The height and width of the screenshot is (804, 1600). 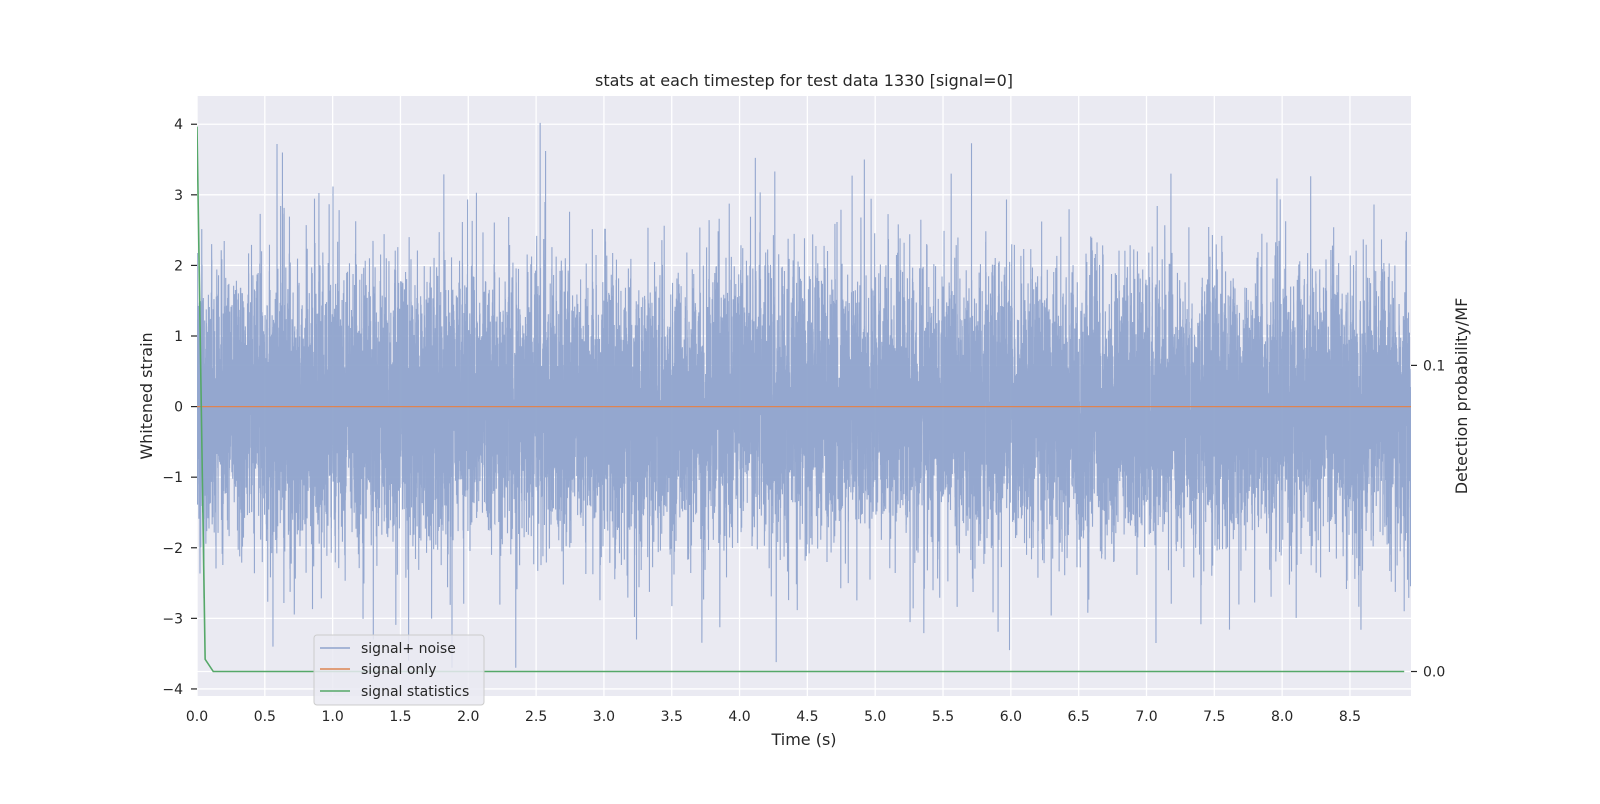 I want to click on legend-label-signal-only: signal only, so click(x=398, y=670).